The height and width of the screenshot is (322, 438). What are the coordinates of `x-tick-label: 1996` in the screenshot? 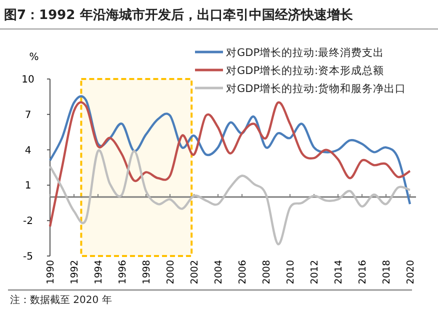 It's located at (123, 272).